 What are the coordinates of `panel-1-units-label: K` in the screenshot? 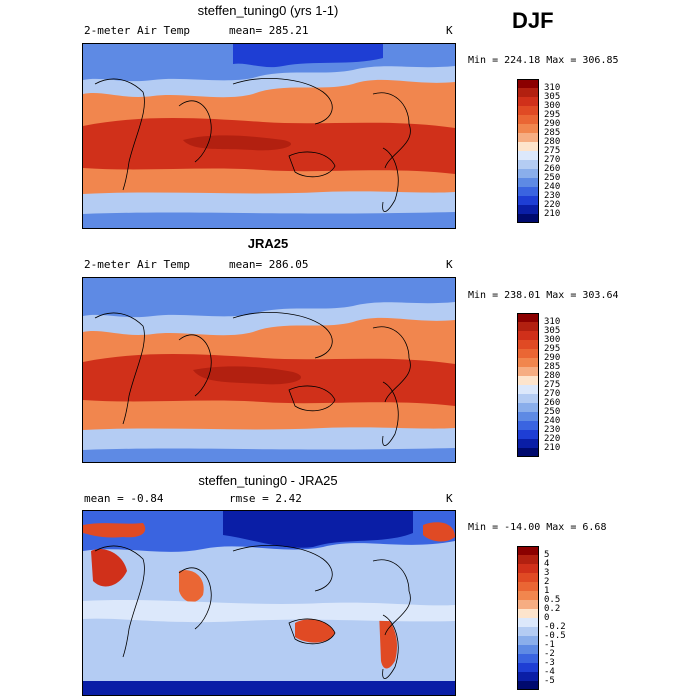 It's located at (449, 30).